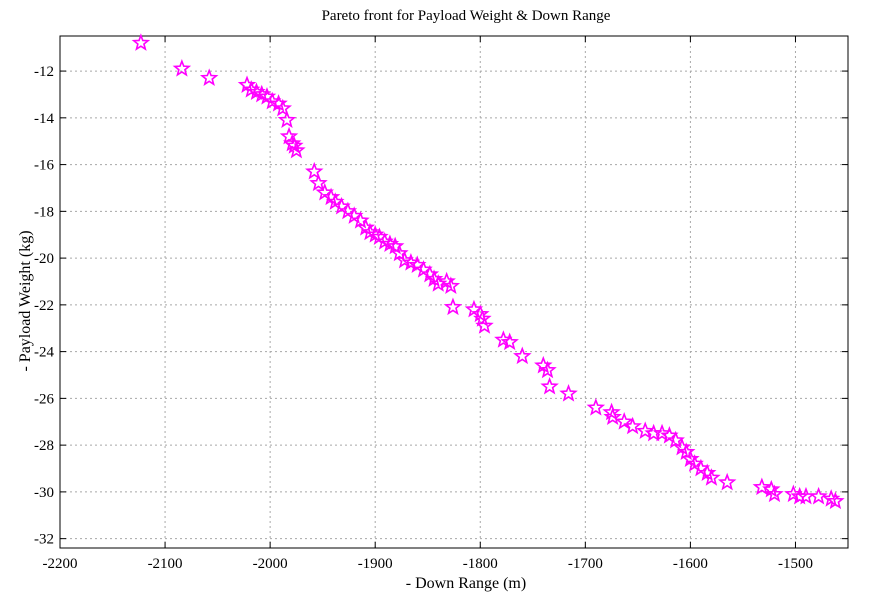 The width and height of the screenshot is (879, 595). I want to click on y-tick-label: -22, so click(44, 306).